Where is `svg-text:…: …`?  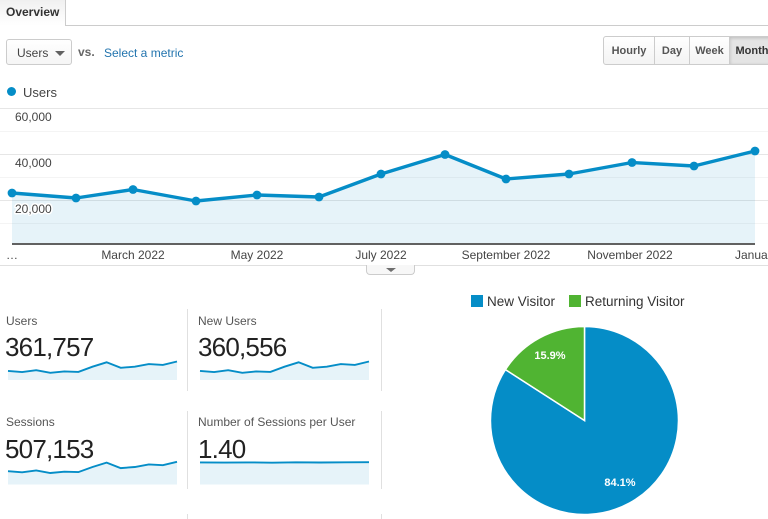
svg-text:…: … is located at coordinates (12, 255).